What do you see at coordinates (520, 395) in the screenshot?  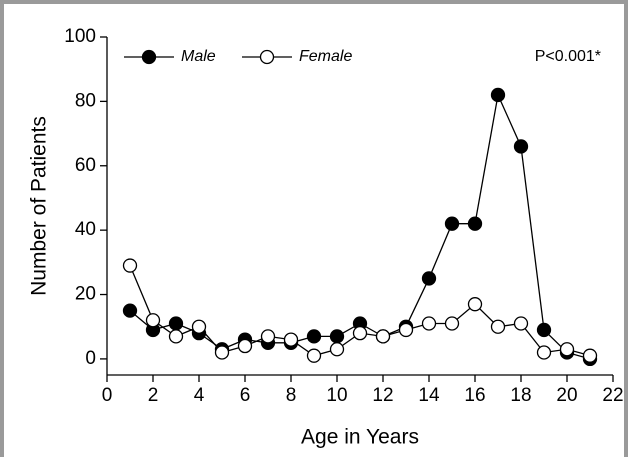 I see `x-tick-label: 18` at bounding box center [520, 395].